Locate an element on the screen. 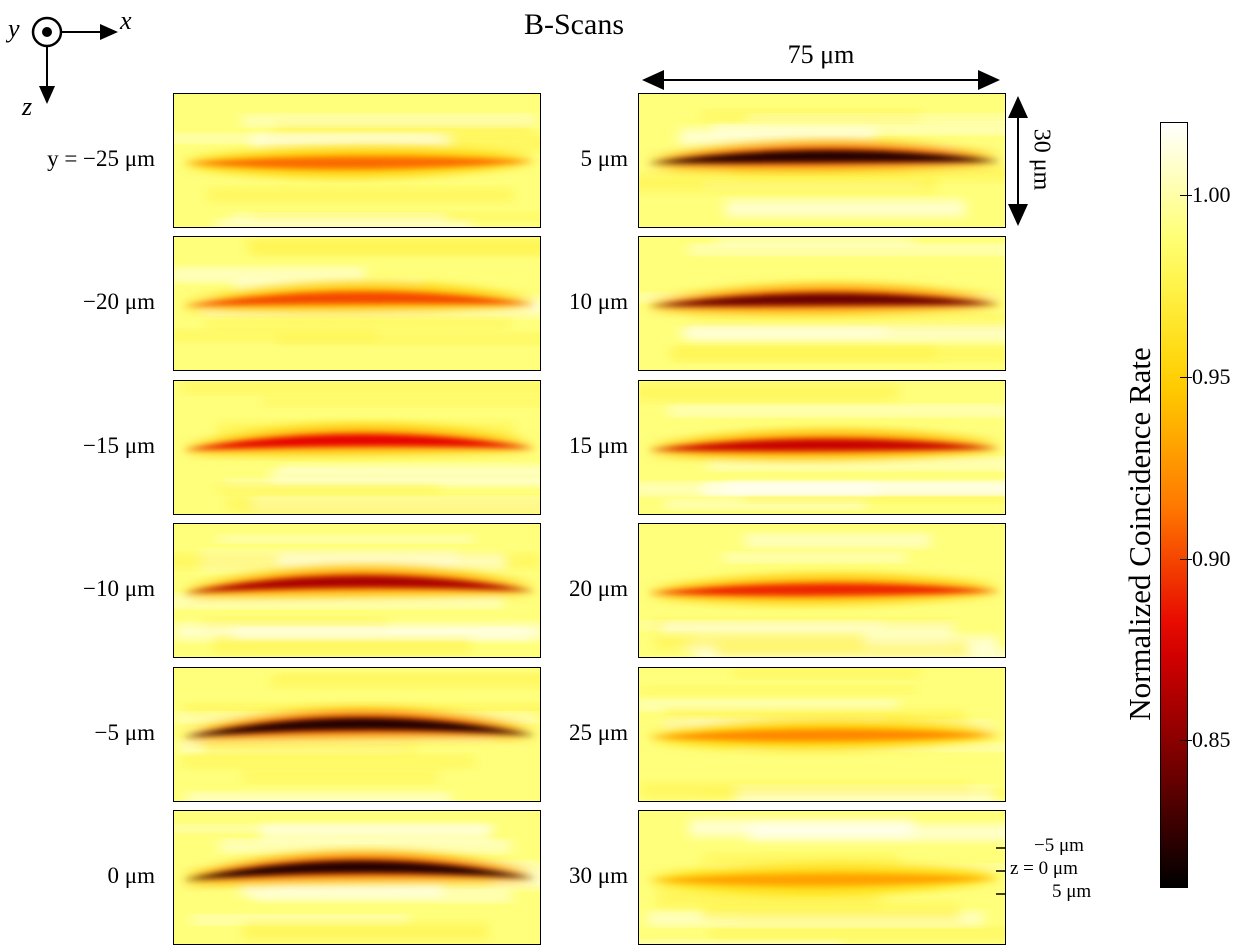  b-scan-label: 30 μm is located at coordinates (598, 875).